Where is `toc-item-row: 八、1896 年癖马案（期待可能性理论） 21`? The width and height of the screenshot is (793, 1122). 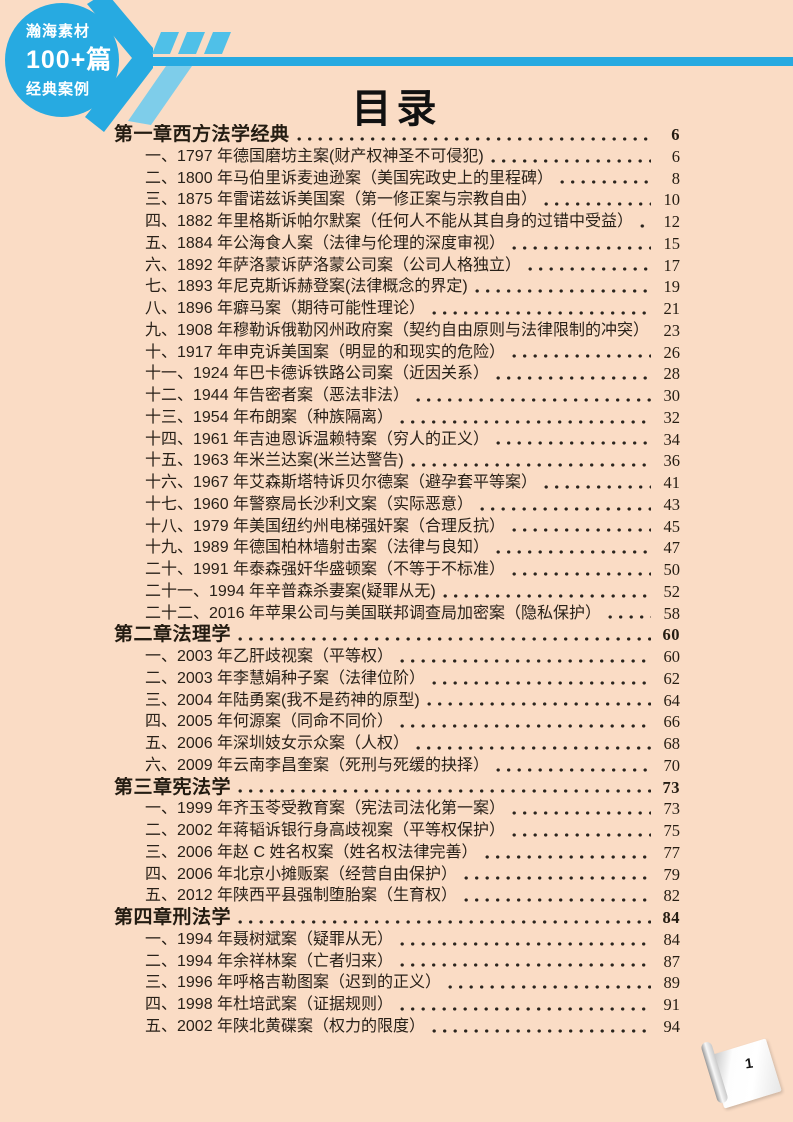 toc-item-row: 八、1896 年癖马案（期待可能性理论） 21 is located at coordinates (397, 309).